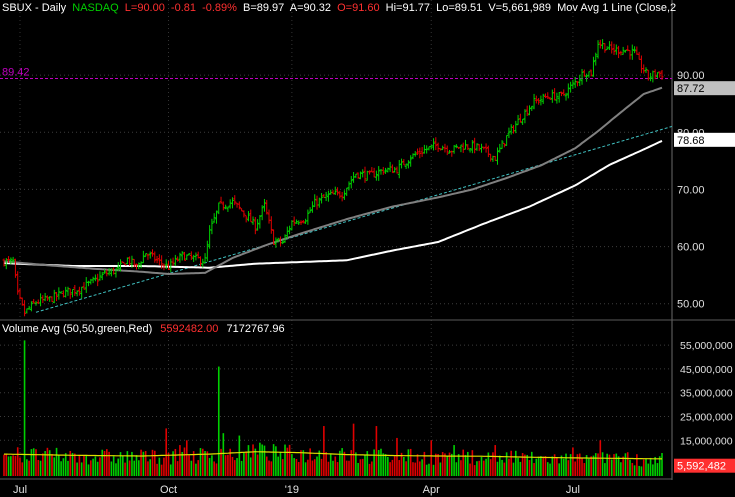 Image resolution: width=735 pixels, height=497 pixels. I want to click on level-line: 89.42, so click(336, 72).